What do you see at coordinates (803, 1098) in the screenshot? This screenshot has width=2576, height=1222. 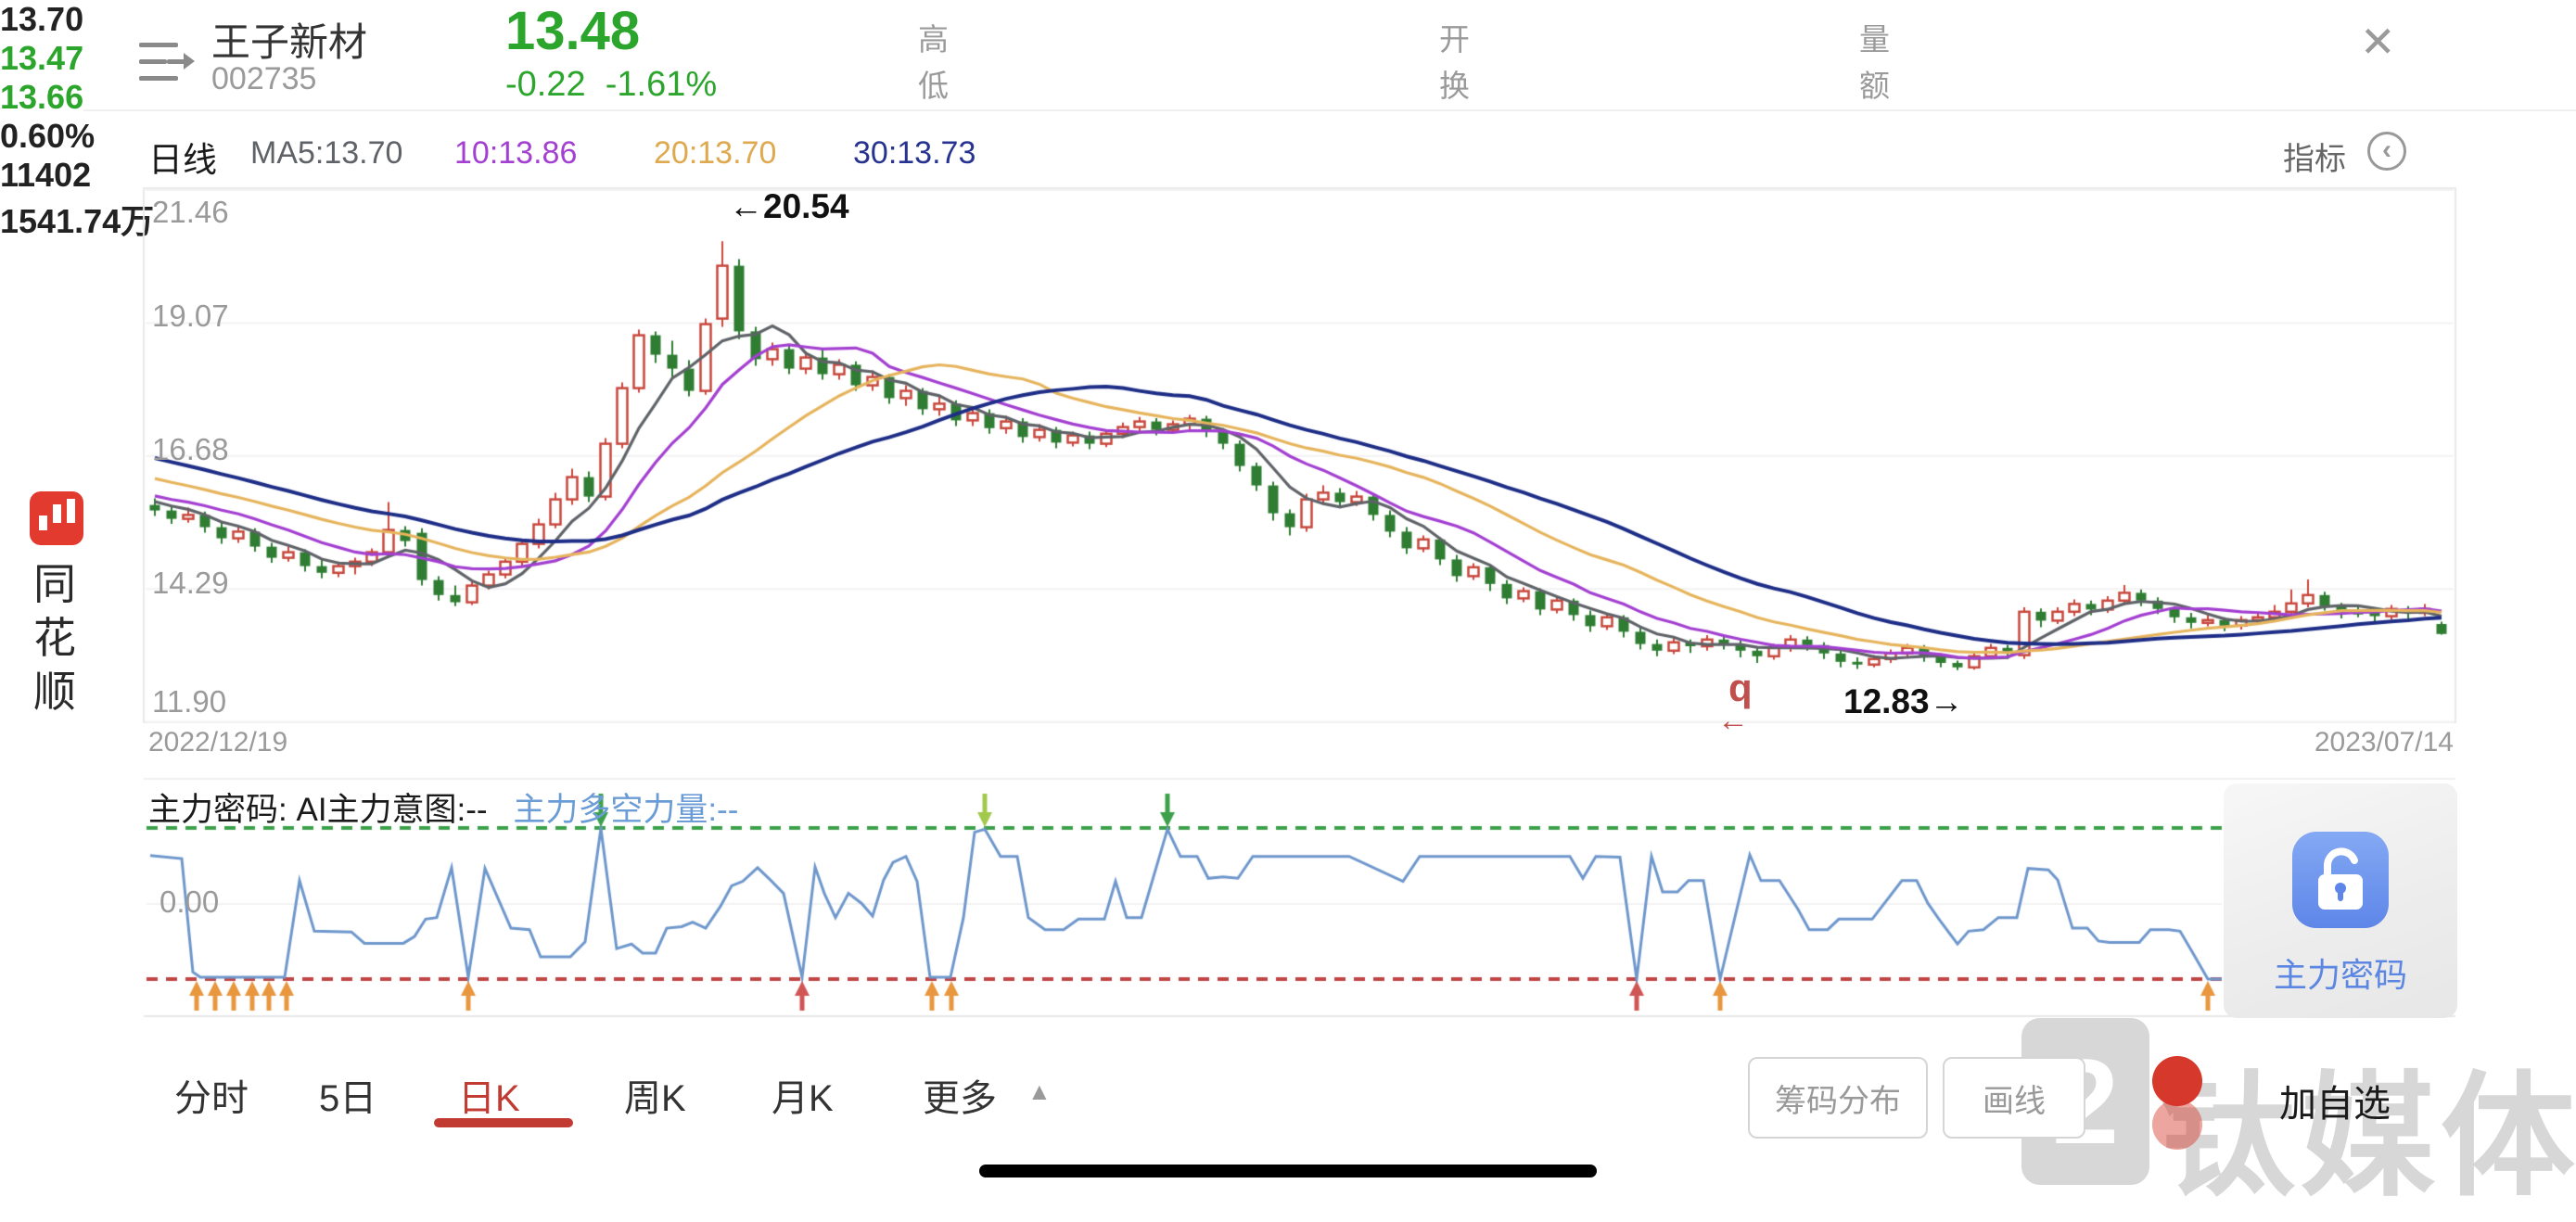 I see `tab-monthly-k: 月K` at bounding box center [803, 1098].